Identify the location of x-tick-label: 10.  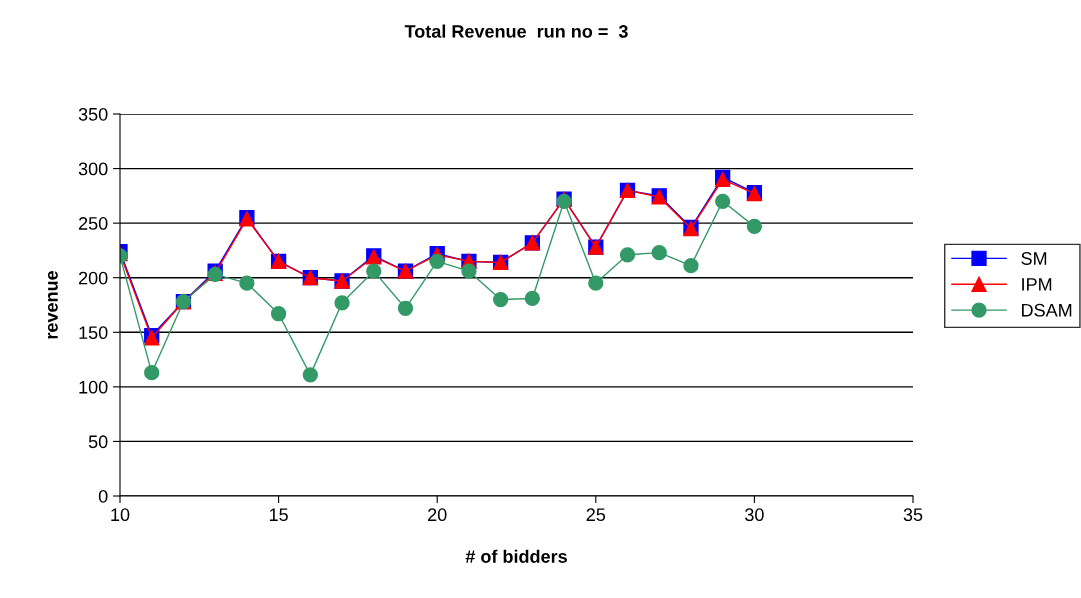
(120, 515).